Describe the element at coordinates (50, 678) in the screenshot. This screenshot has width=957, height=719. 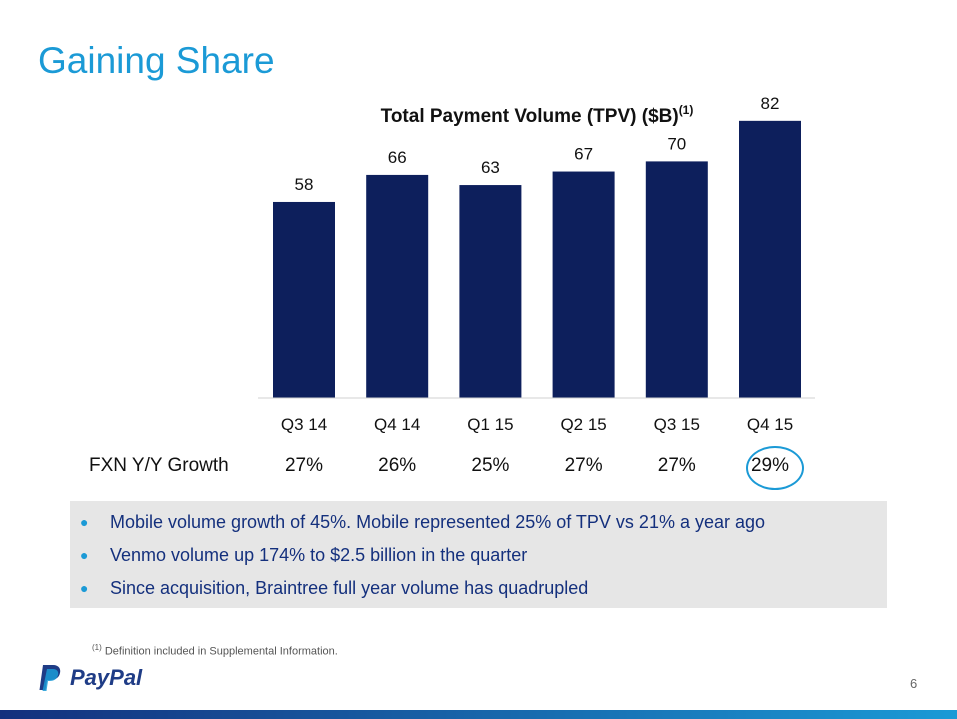
I see `paypal-p-icon` at that location.